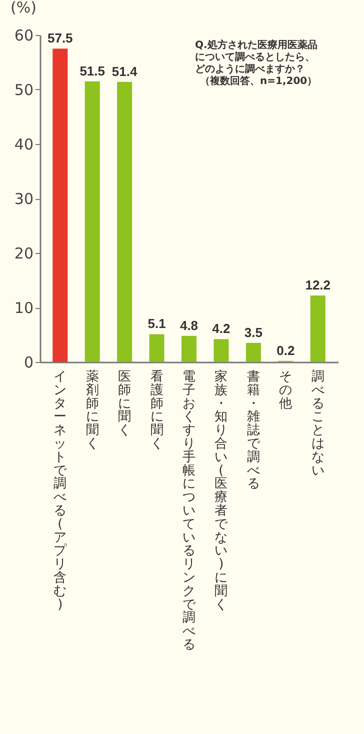 The image size is (364, 734). I want to click on y-tick-label: 10, so click(24, 308).